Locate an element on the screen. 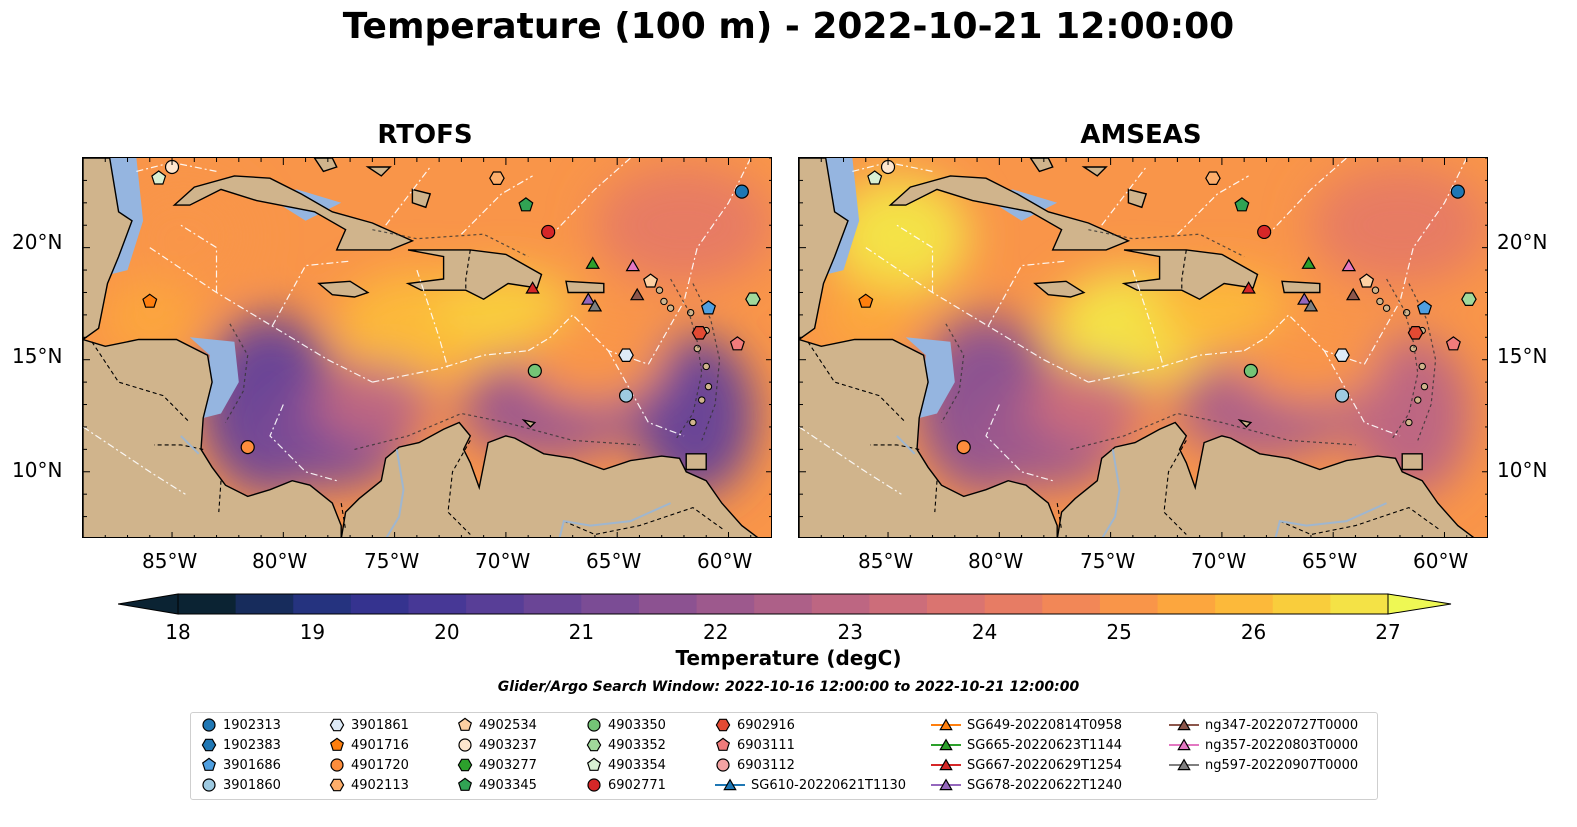 The width and height of the screenshot is (1577, 827). lon-label-80w-amseas: 80°W is located at coordinates (996, 561).